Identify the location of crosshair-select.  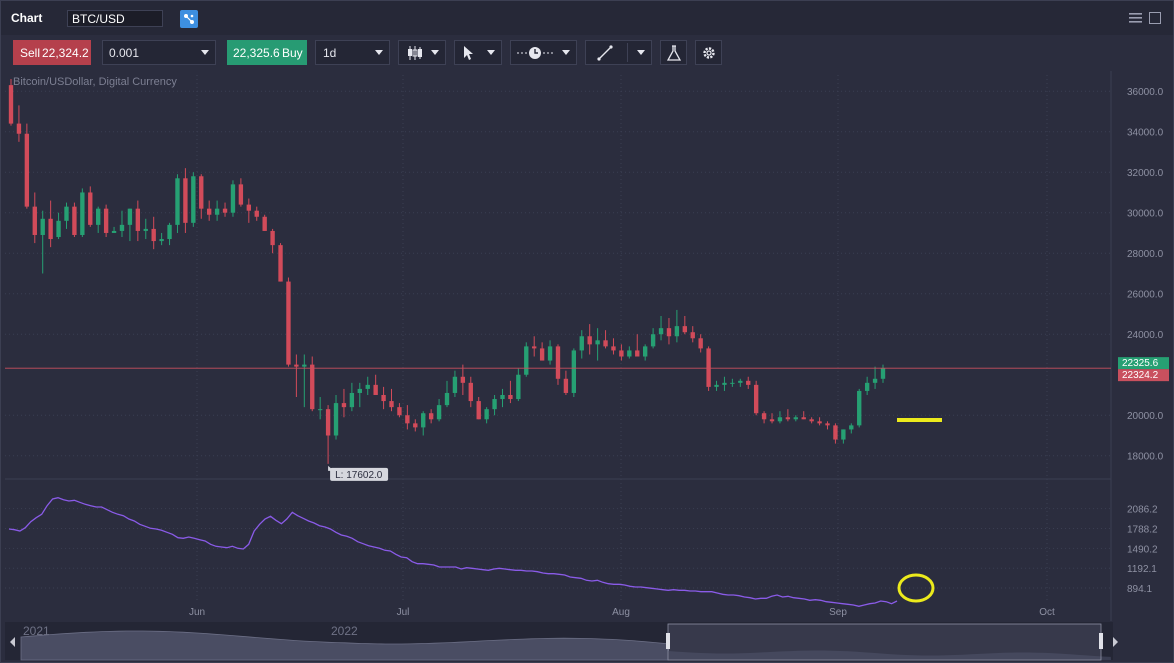
(543, 52).